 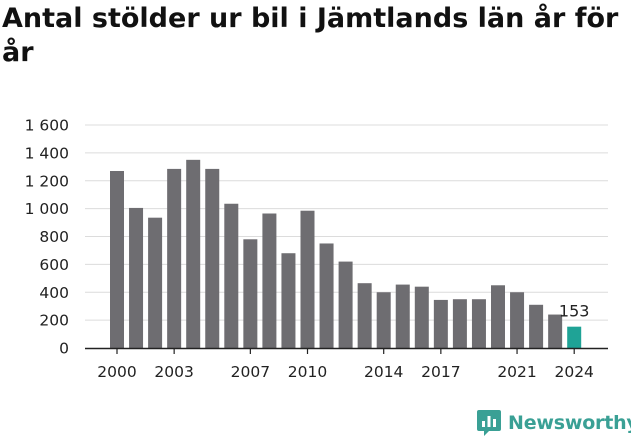 I want to click on x-tick-label: 2010, so click(x=307, y=372).